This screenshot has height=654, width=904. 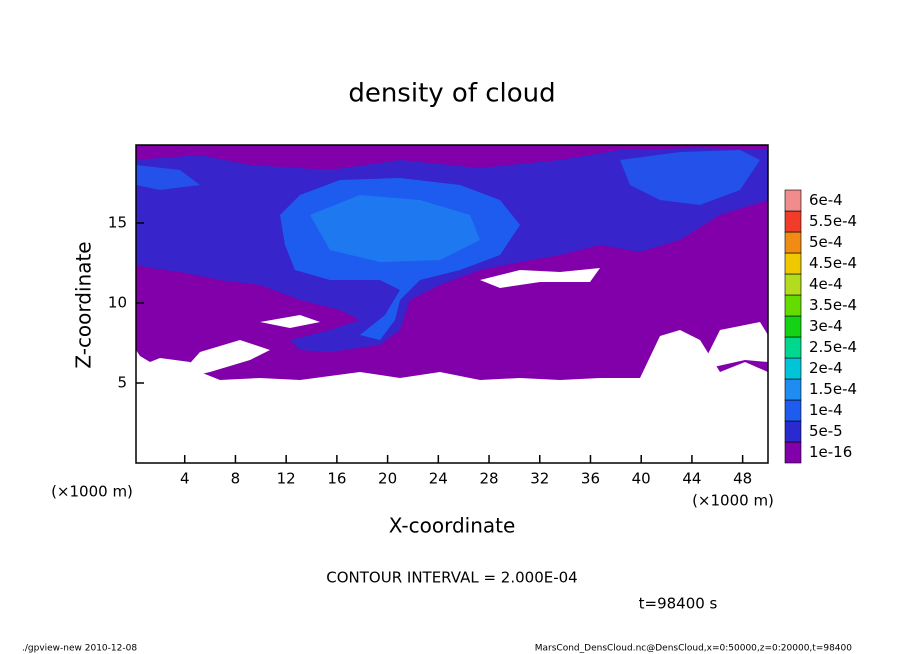 I want to click on cloud-dense, so click(x=395, y=228).